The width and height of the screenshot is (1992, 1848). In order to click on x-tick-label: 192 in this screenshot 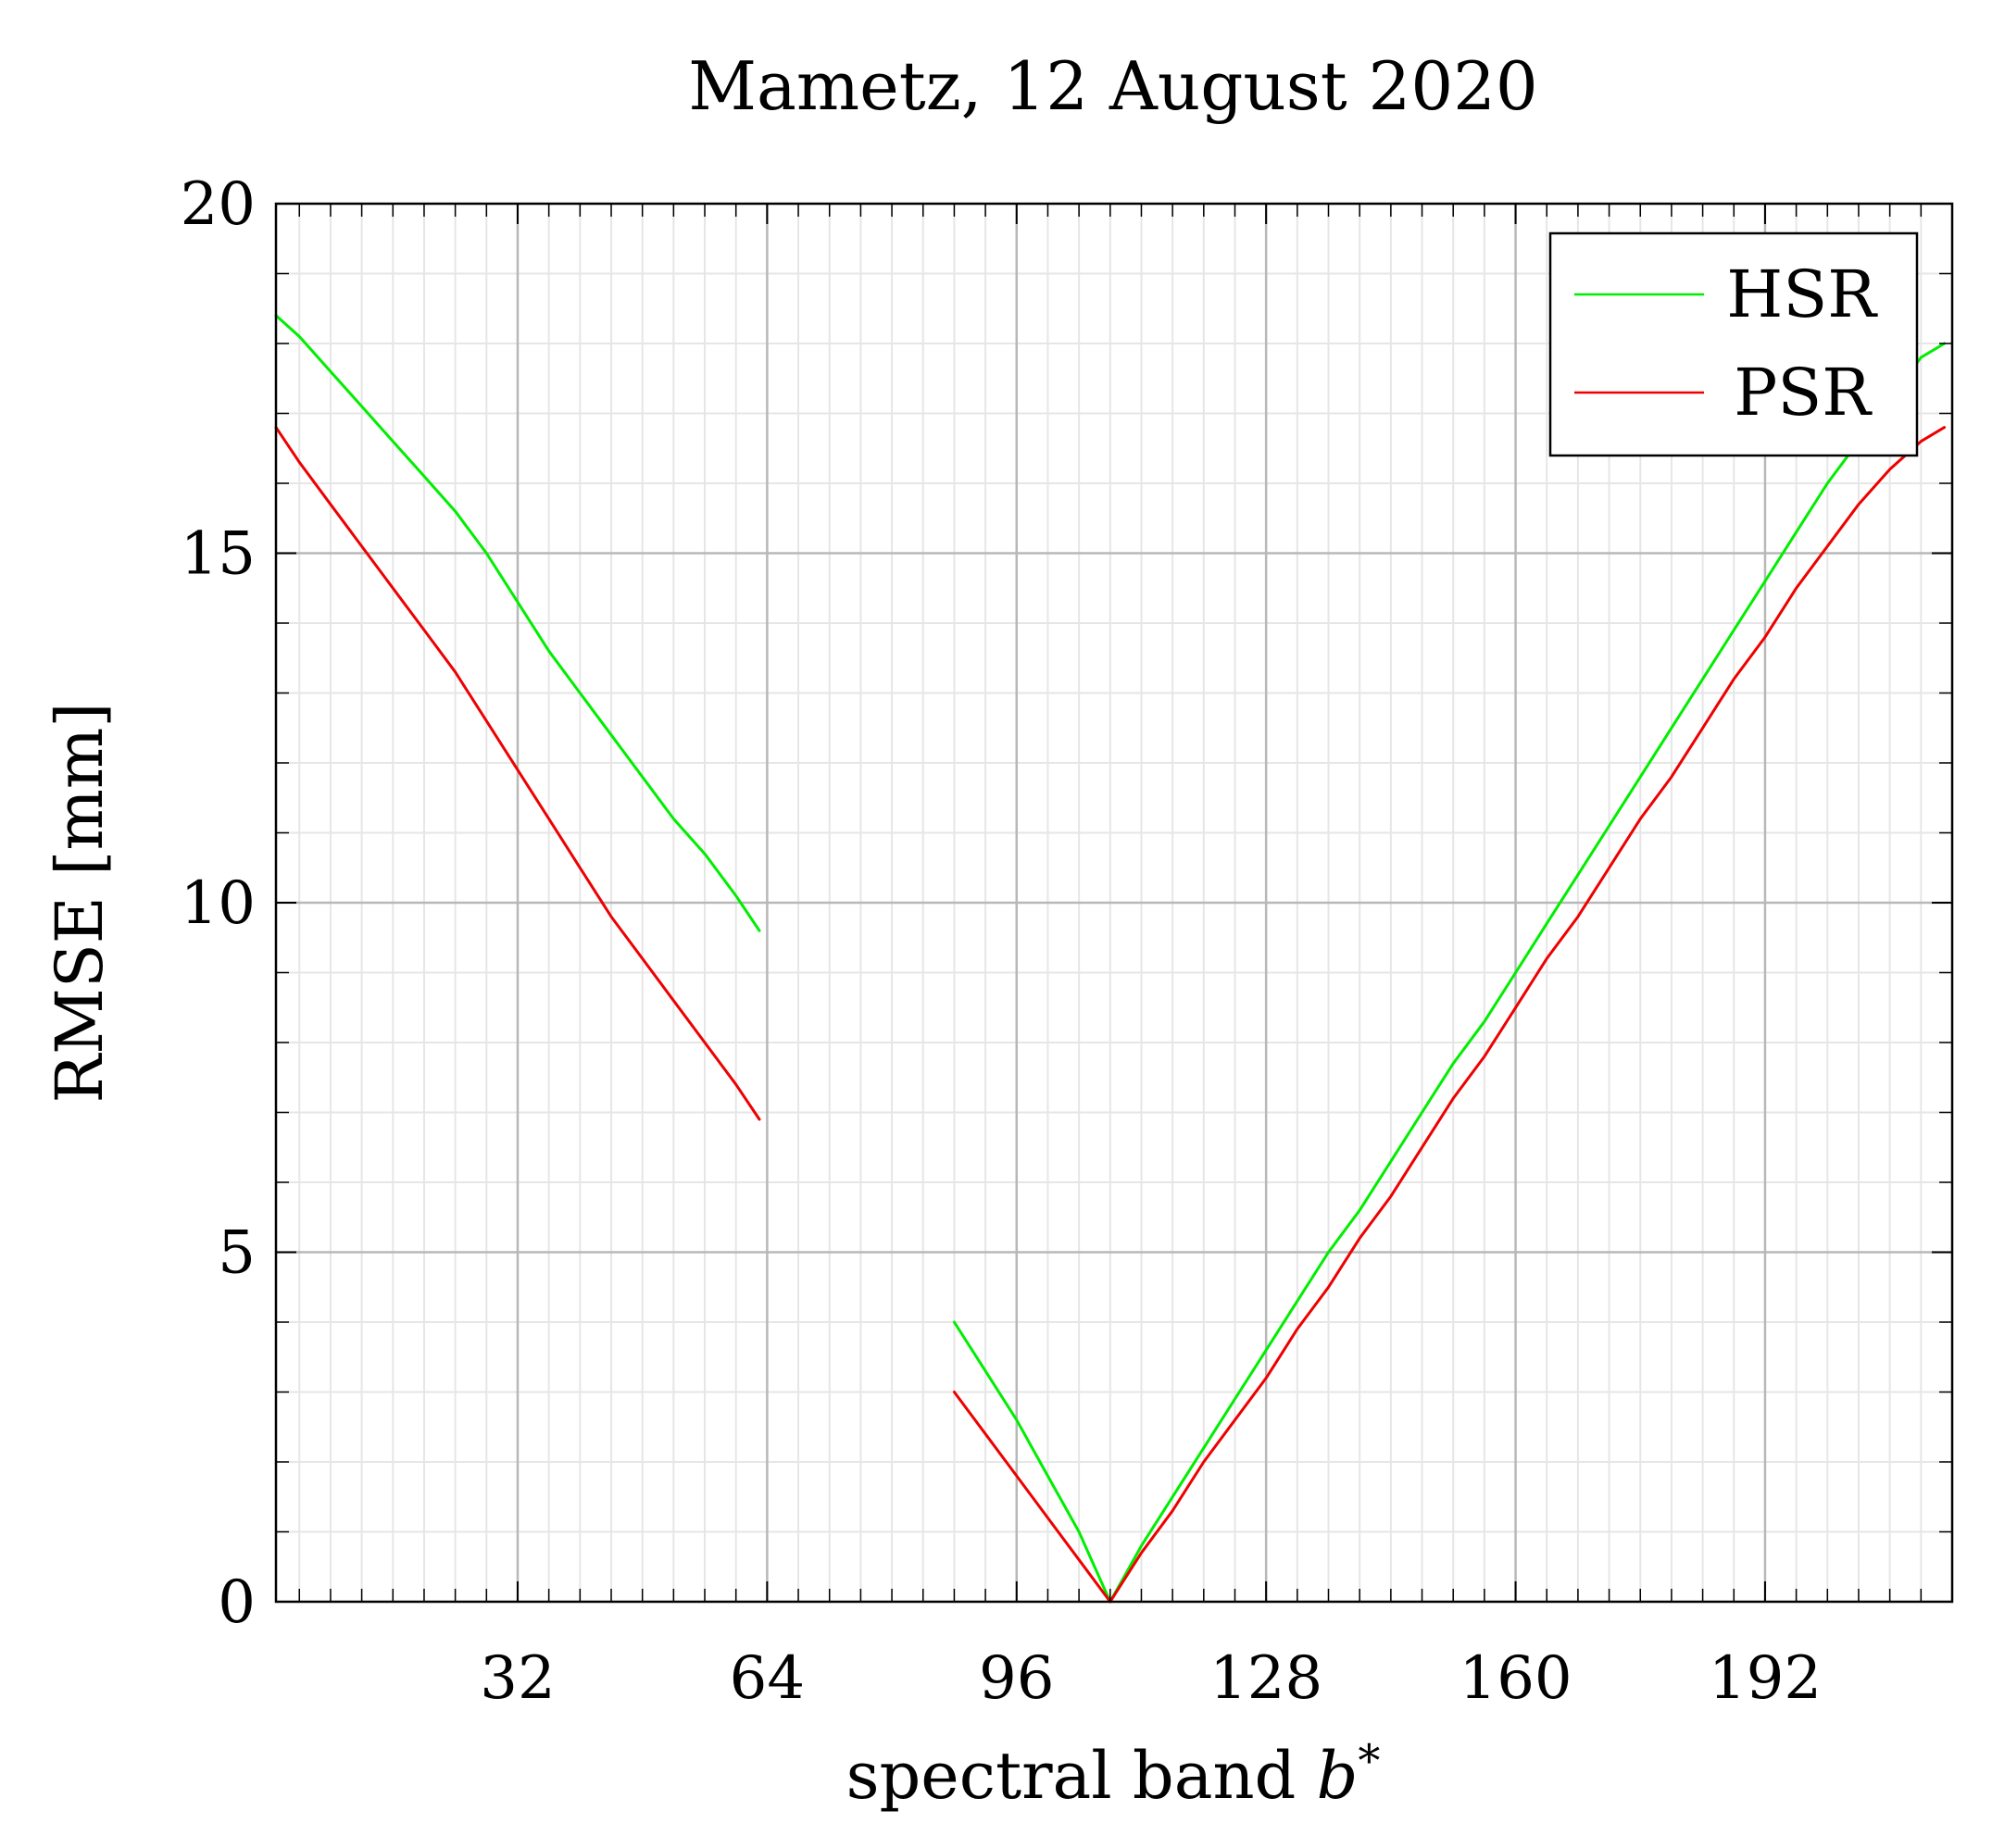, I will do `click(1766, 1678)`.